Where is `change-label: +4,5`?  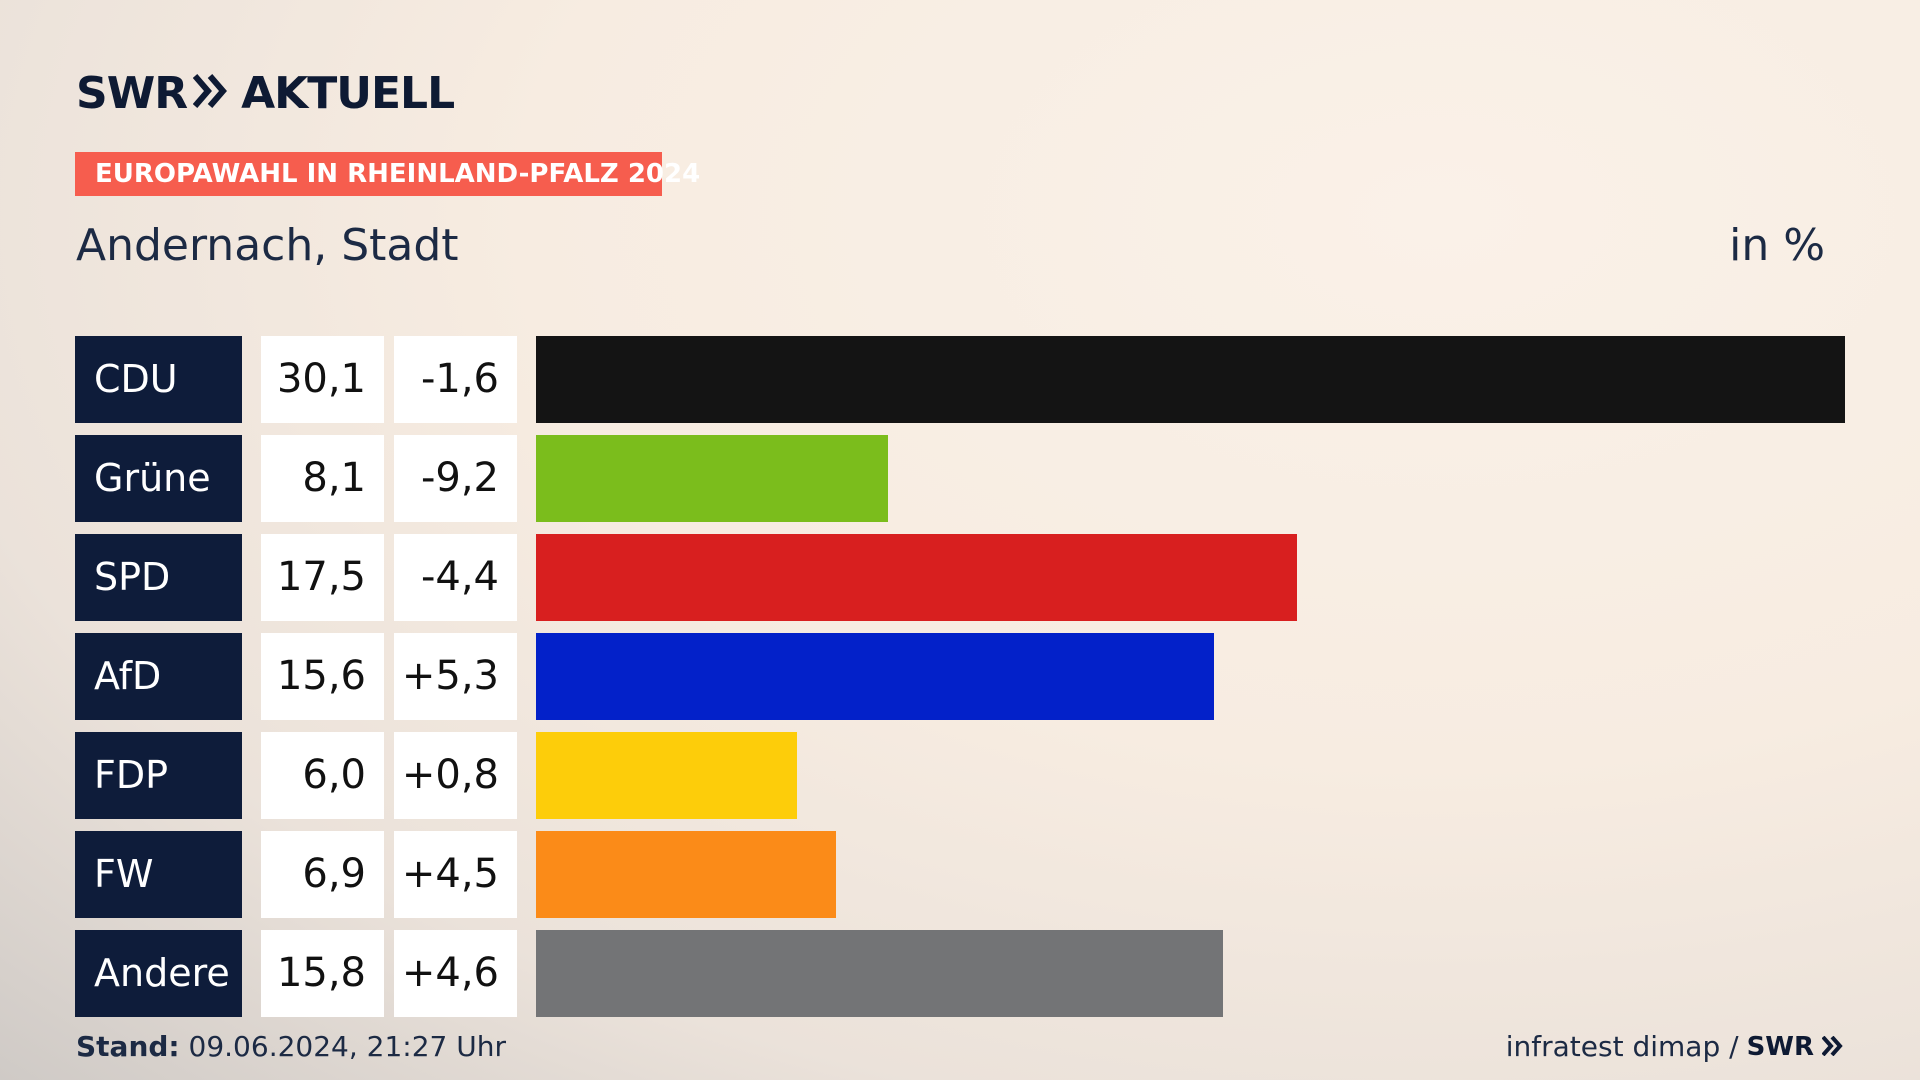 change-label: +4,5 is located at coordinates (455, 874).